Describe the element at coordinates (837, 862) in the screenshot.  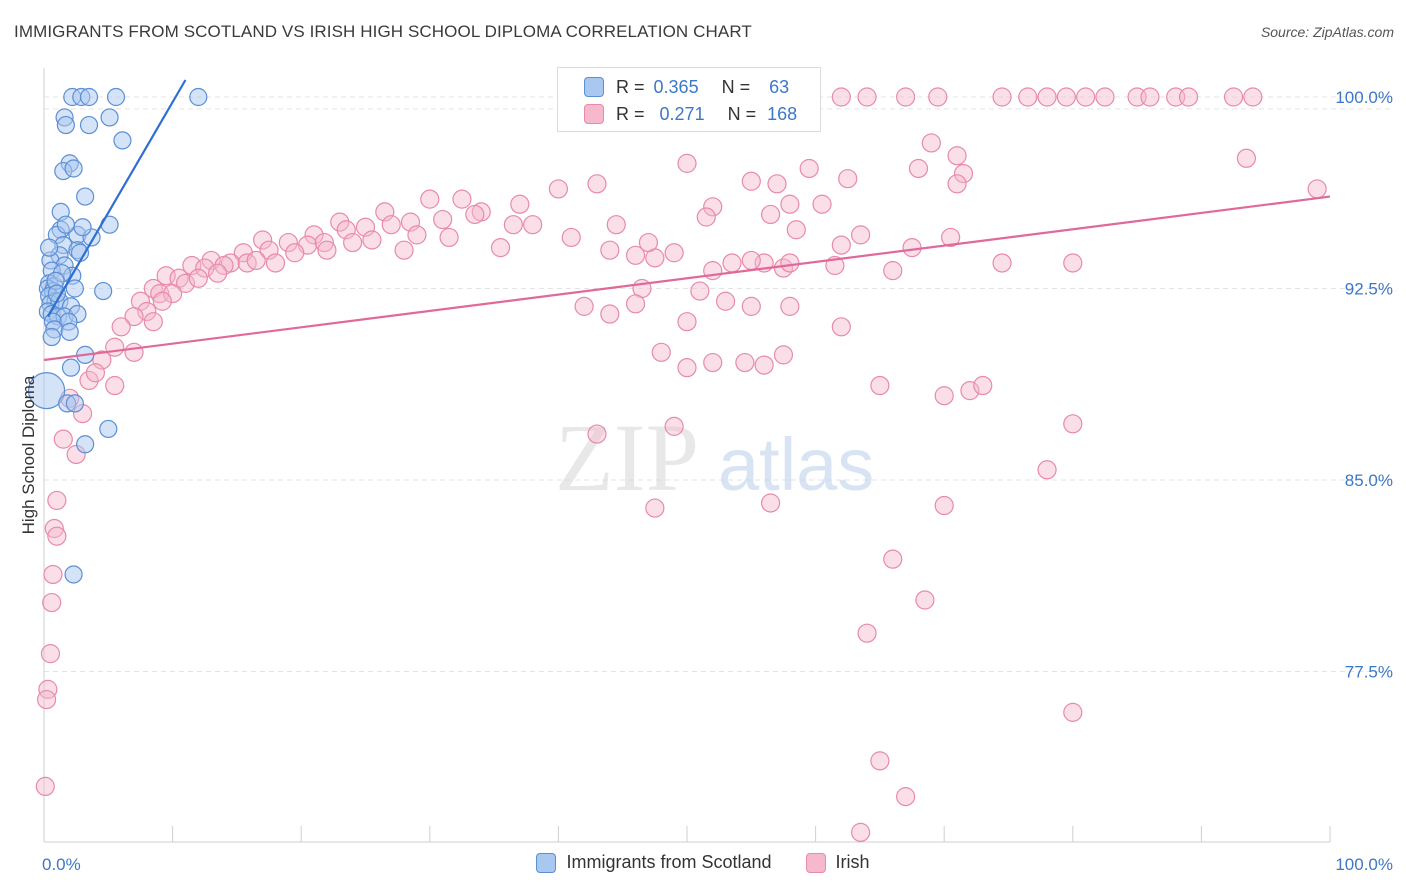
I see `legend-item-irish: Irish` at that location.